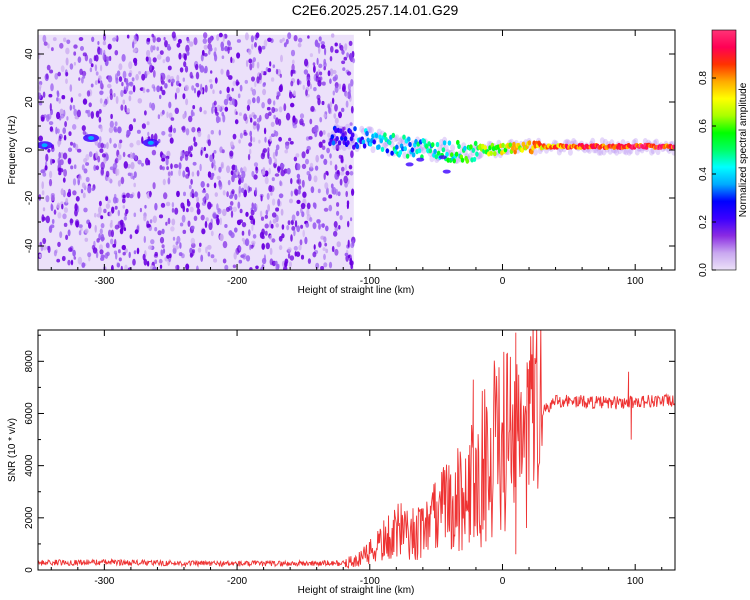  I want to click on colorbar-tick-label: 0.4, so click(703, 174).